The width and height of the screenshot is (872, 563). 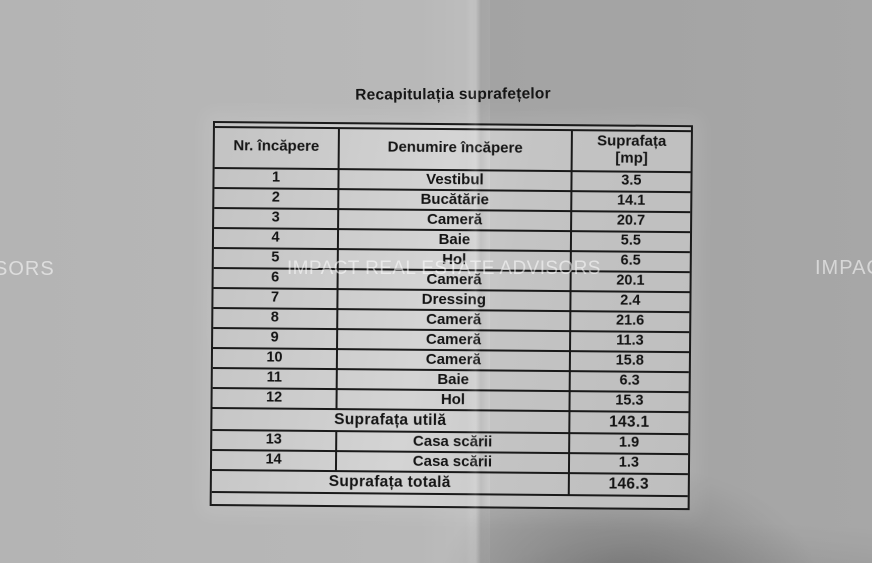 What do you see at coordinates (276, 218) in the screenshot?
I see `cell-nr: 3` at bounding box center [276, 218].